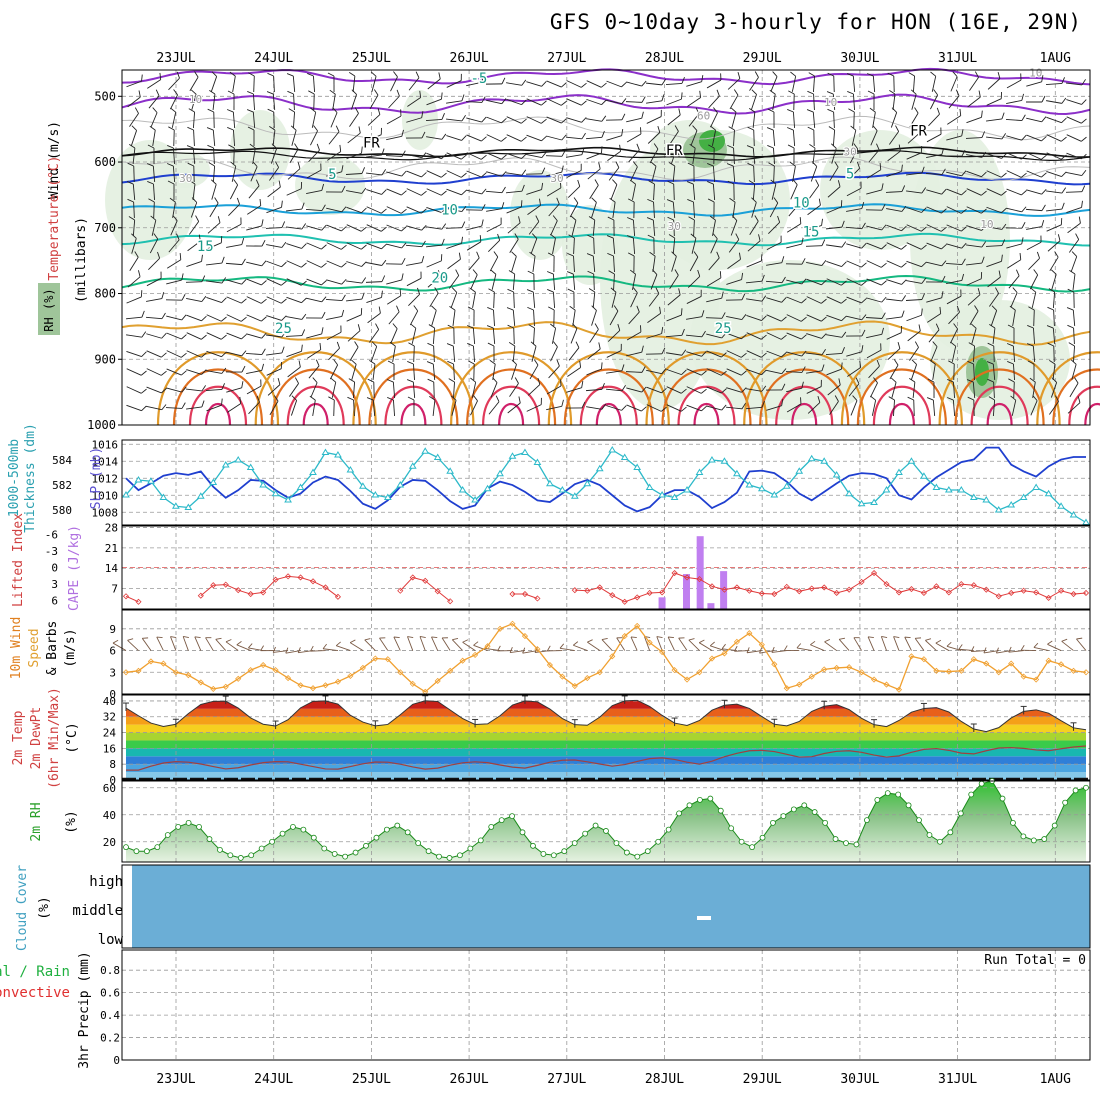  I want to click on slp-tick-label: 1012, so click(105, 478).